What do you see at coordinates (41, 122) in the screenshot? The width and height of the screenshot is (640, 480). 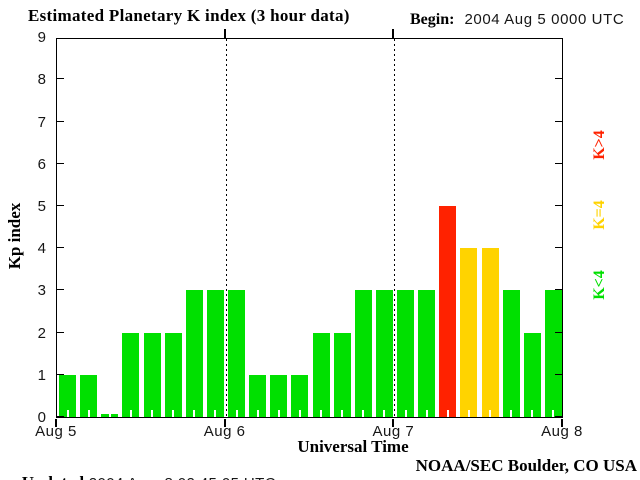 I see `y-tick-label: 7` at bounding box center [41, 122].